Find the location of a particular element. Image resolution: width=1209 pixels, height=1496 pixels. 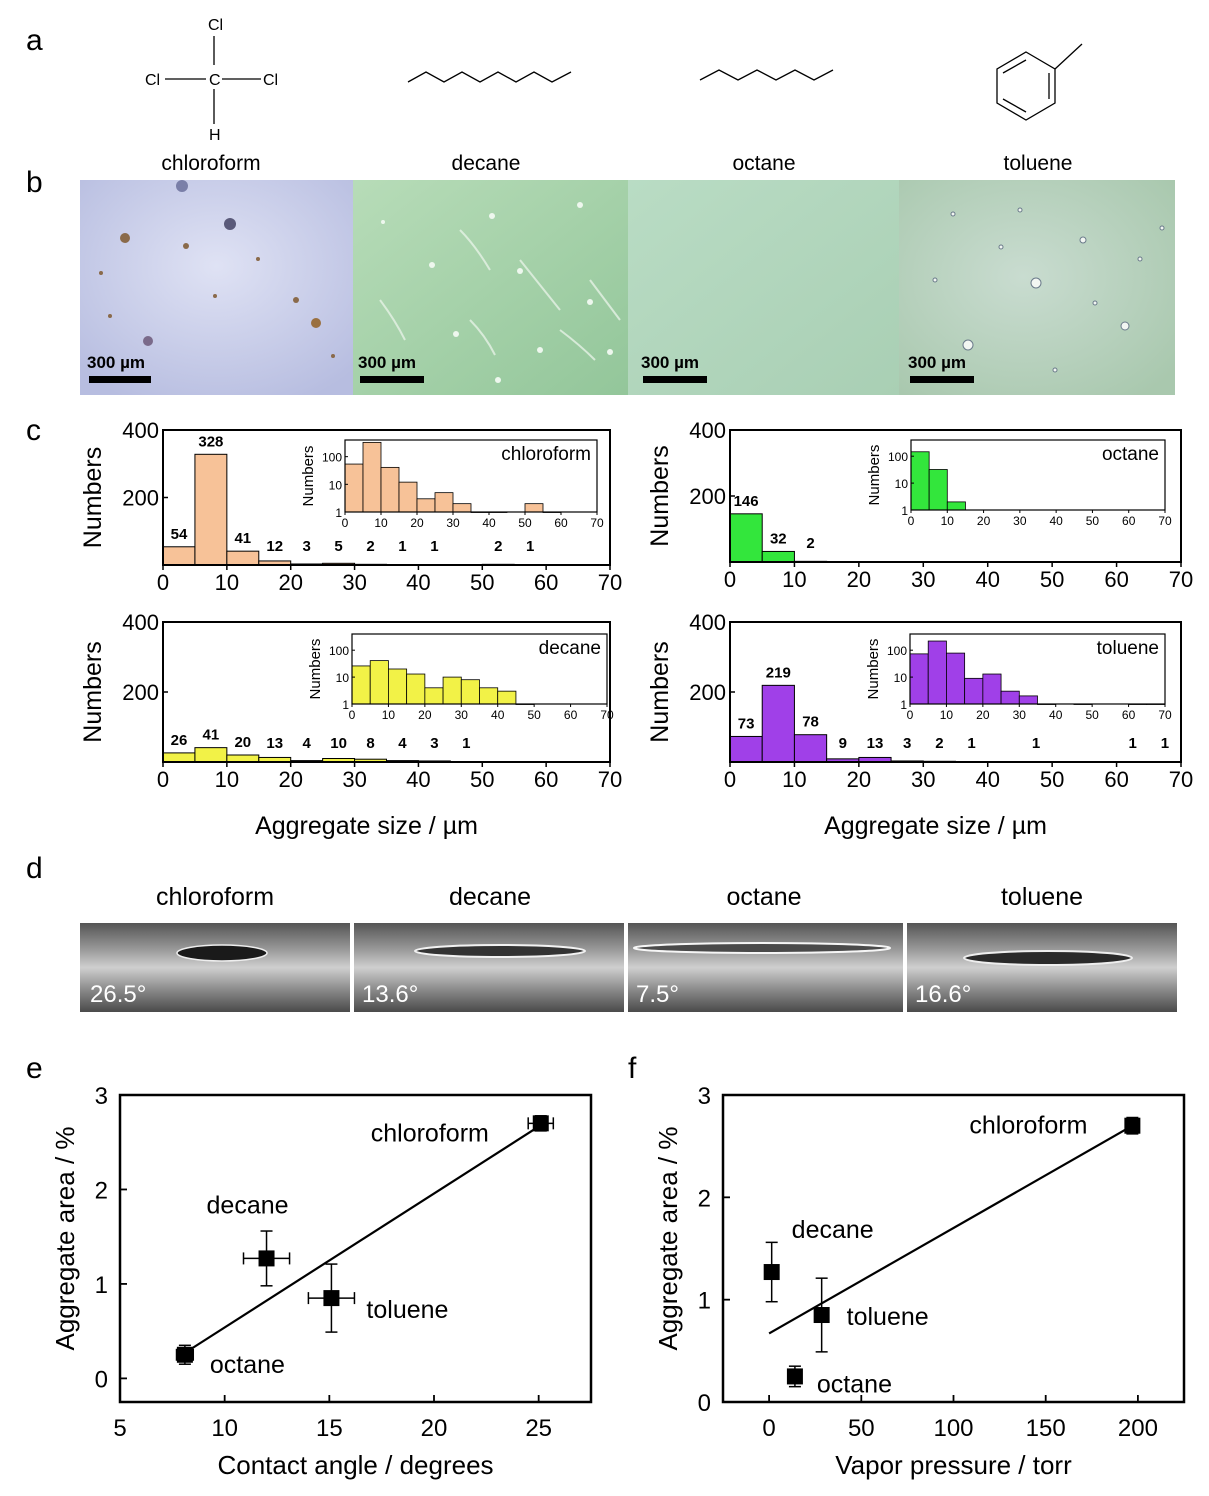

bar-count-label: 12 is located at coordinates (274, 546).